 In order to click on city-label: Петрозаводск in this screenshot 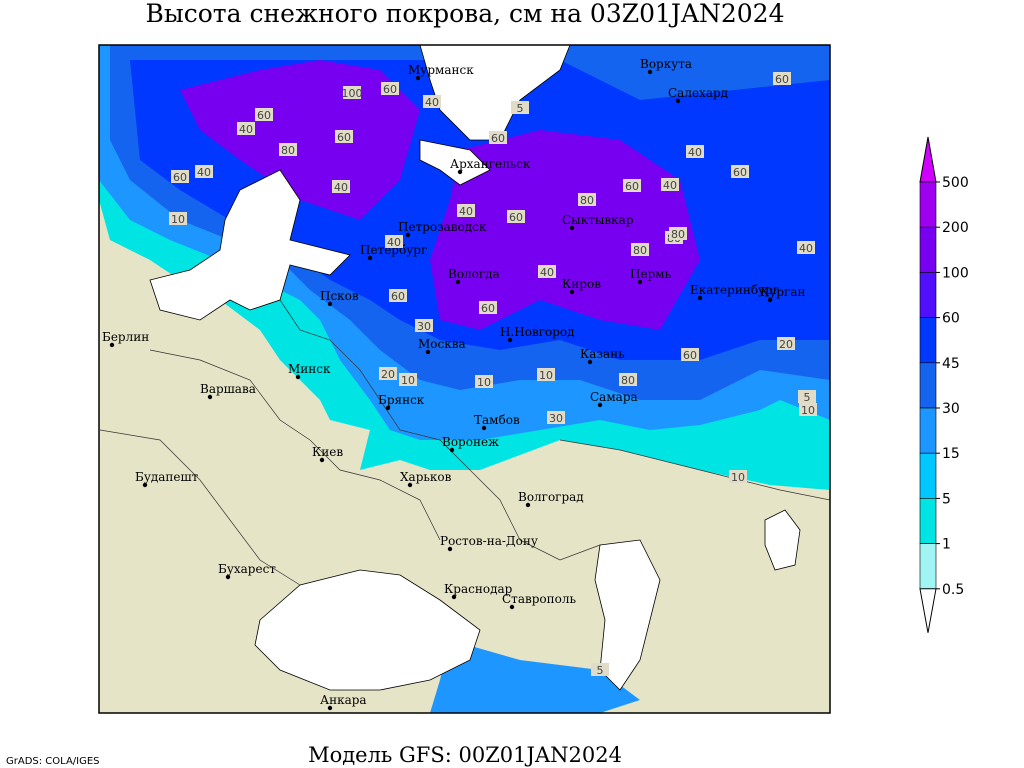, I will do `click(442, 227)`.